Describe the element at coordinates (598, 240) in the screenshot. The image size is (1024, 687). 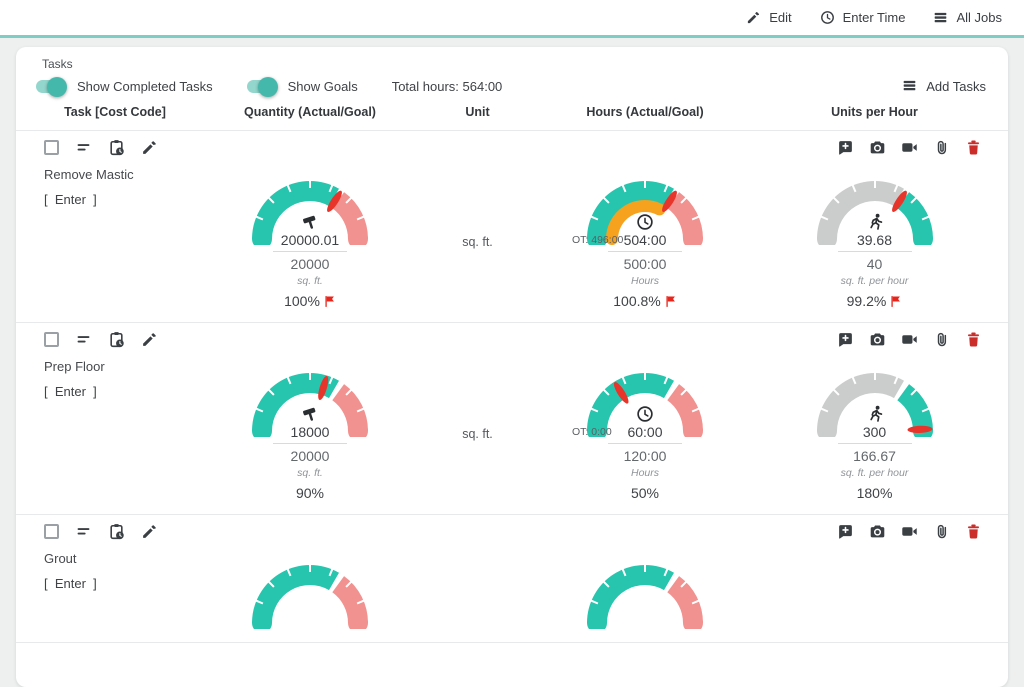
I see `gauge-overtime-label: OT: 496:00` at that location.